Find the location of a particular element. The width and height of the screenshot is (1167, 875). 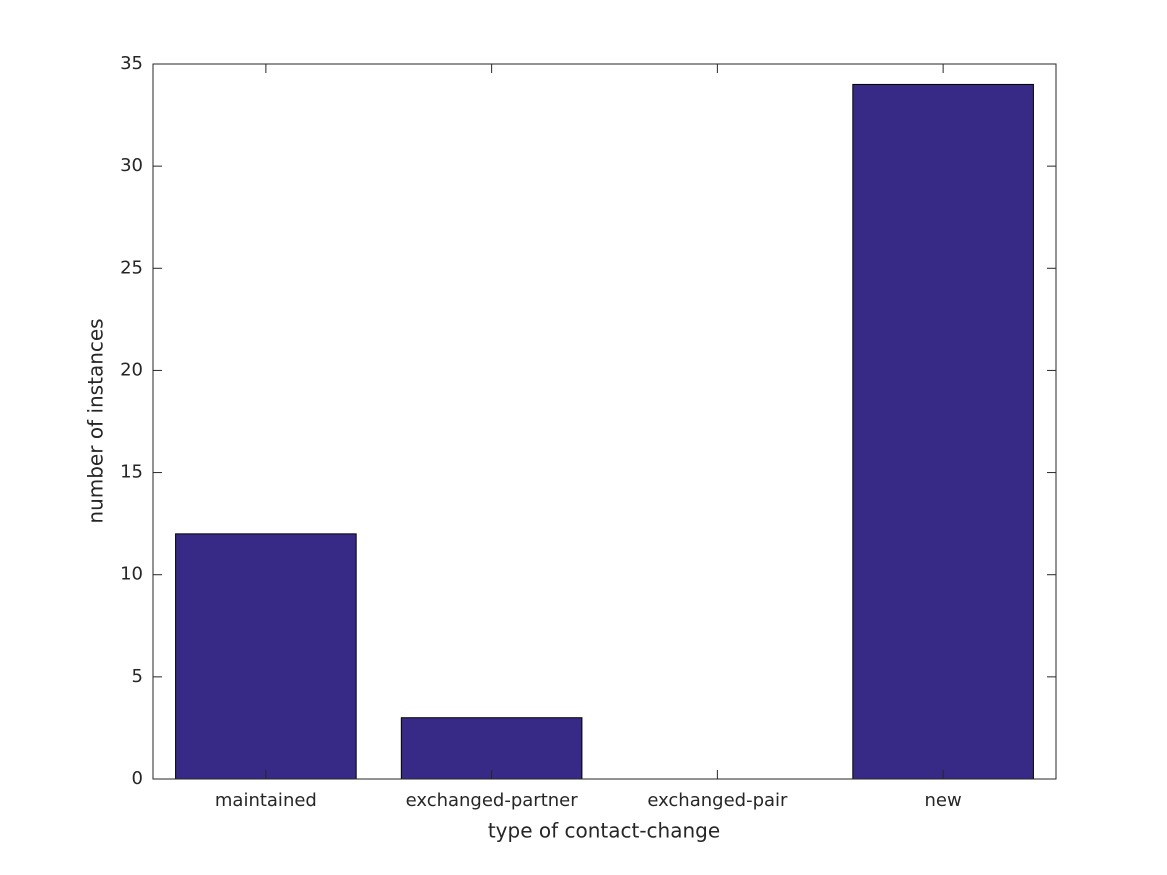

y-tick-label: 5 is located at coordinates (137, 676).